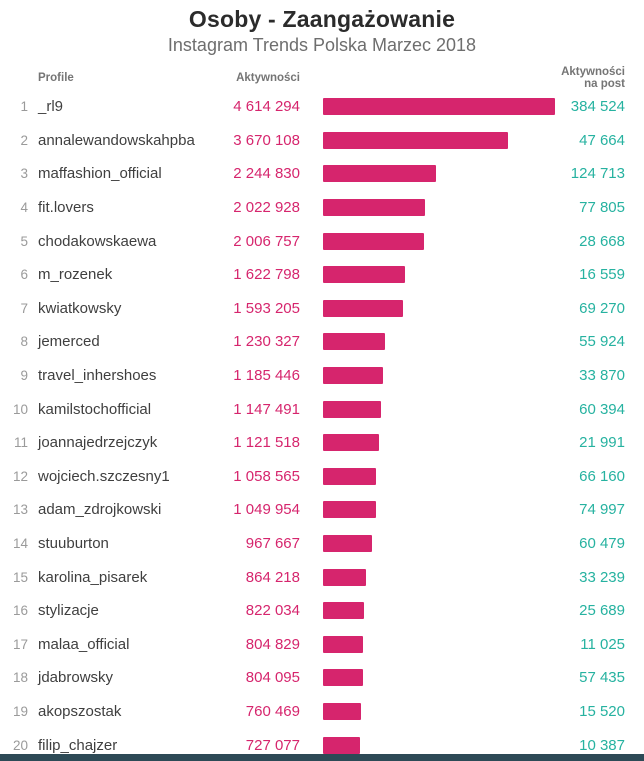 This screenshot has width=644, height=761. What do you see at coordinates (51, 107) in the screenshot?
I see `row-profile-name: _rl9` at bounding box center [51, 107].